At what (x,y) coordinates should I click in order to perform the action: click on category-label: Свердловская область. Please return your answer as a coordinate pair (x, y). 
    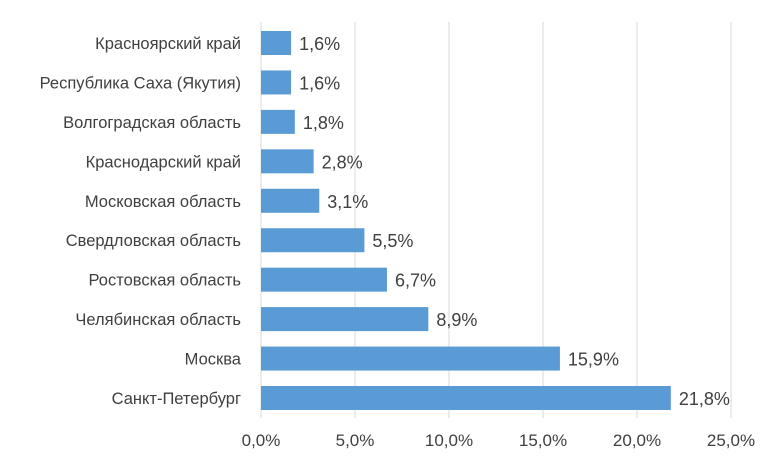
    Looking at the image, I should click on (153, 241).